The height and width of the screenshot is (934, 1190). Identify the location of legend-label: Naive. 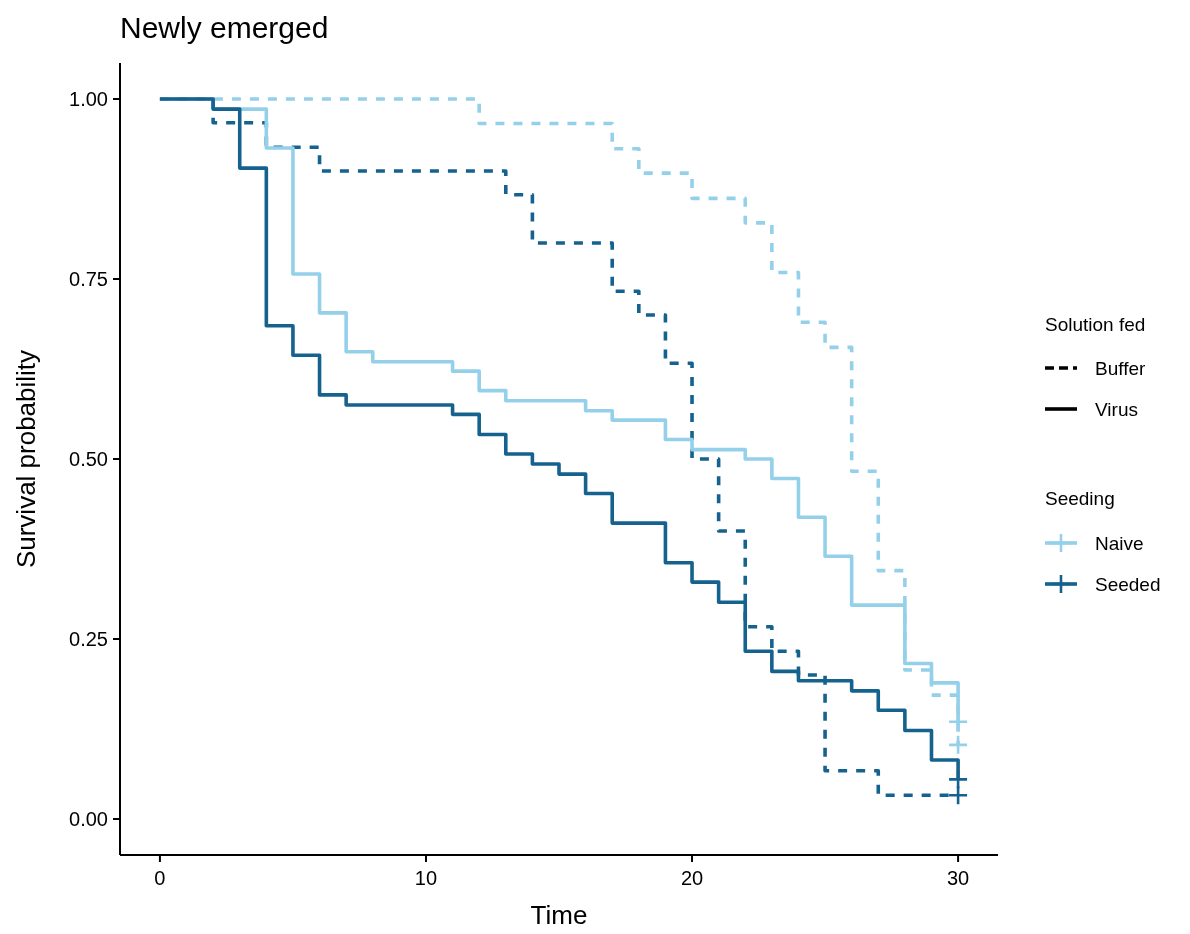
(1119, 543).